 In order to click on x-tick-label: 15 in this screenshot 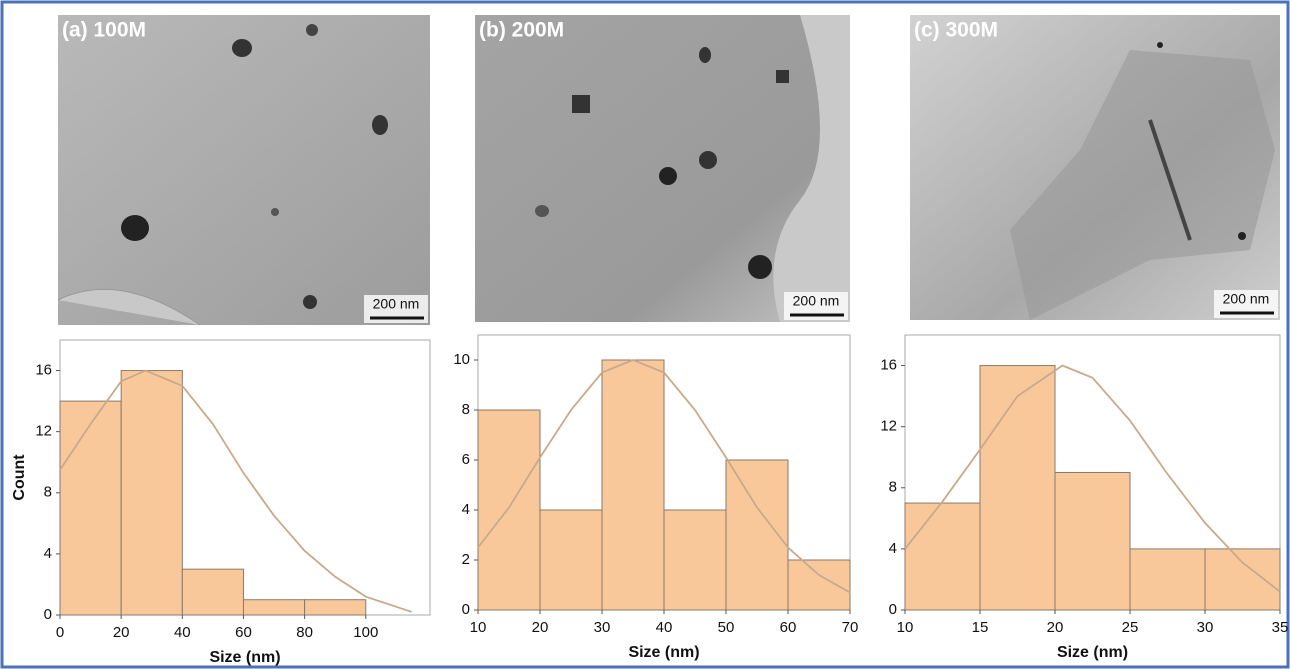, I will do `click(980, 627)`.